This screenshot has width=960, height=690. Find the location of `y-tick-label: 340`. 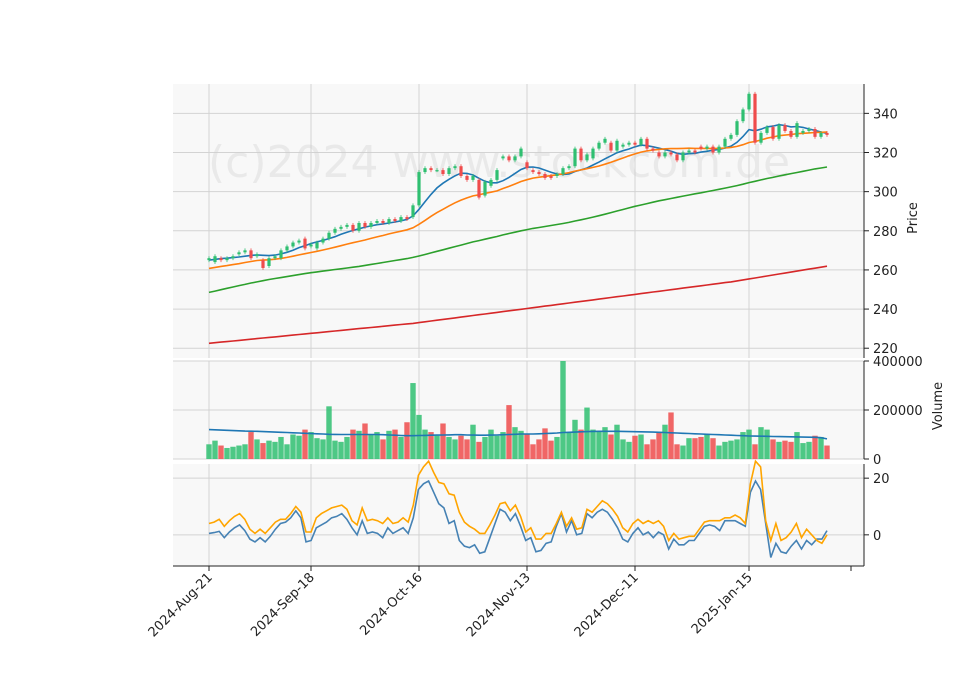

y-tick-label: 340 is located at coordinates (885, 114).